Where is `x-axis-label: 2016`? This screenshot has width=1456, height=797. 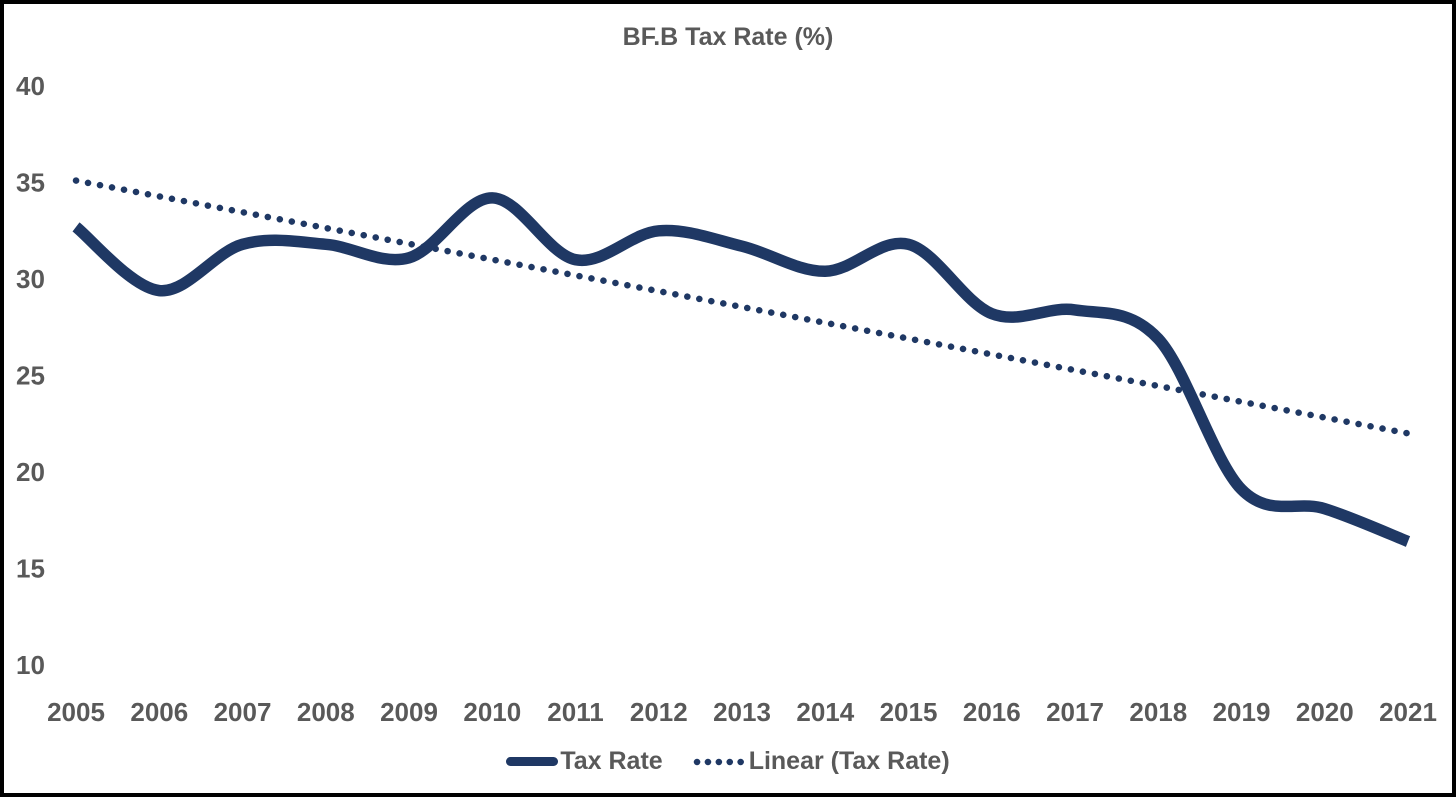
x-axis-label: 2016 is located at coordinates (992, 712).